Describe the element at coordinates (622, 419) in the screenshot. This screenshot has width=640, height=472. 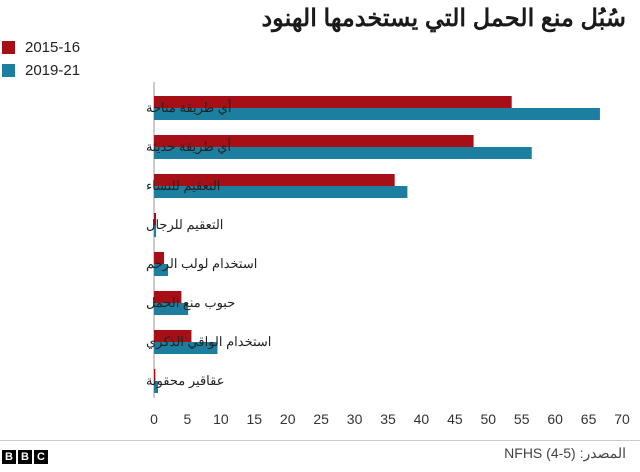
I see `x-tick-label: 70` at that location.